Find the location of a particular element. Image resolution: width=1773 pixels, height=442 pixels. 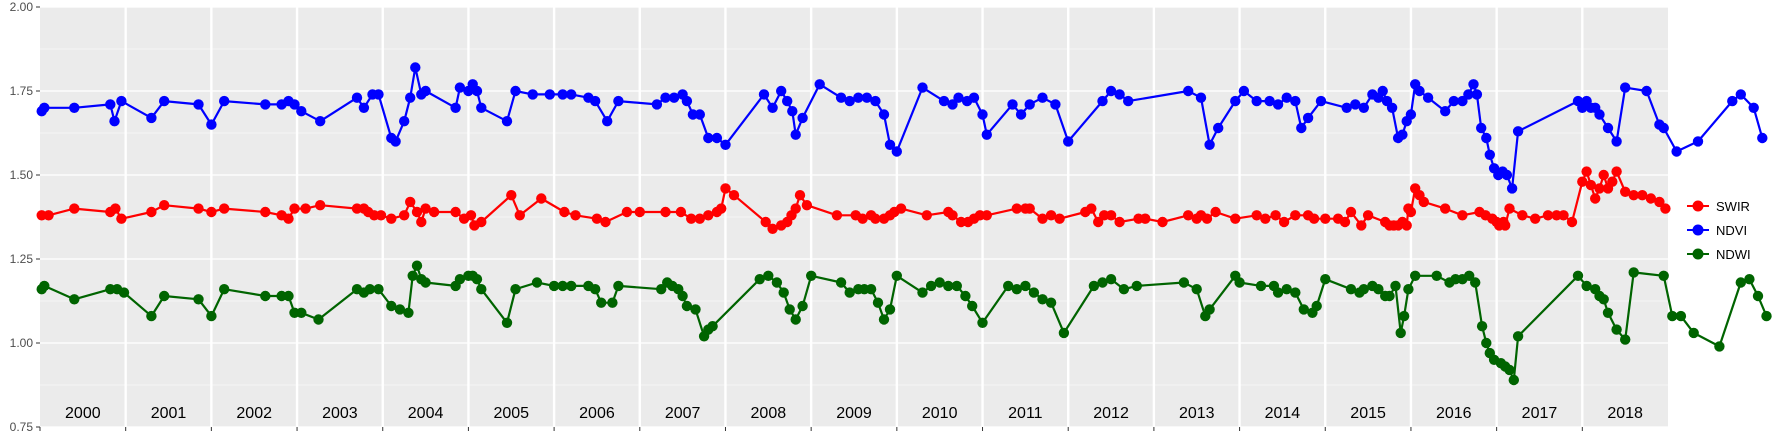

y-tick-label: 1.75 is located at coordinates (22, 91).